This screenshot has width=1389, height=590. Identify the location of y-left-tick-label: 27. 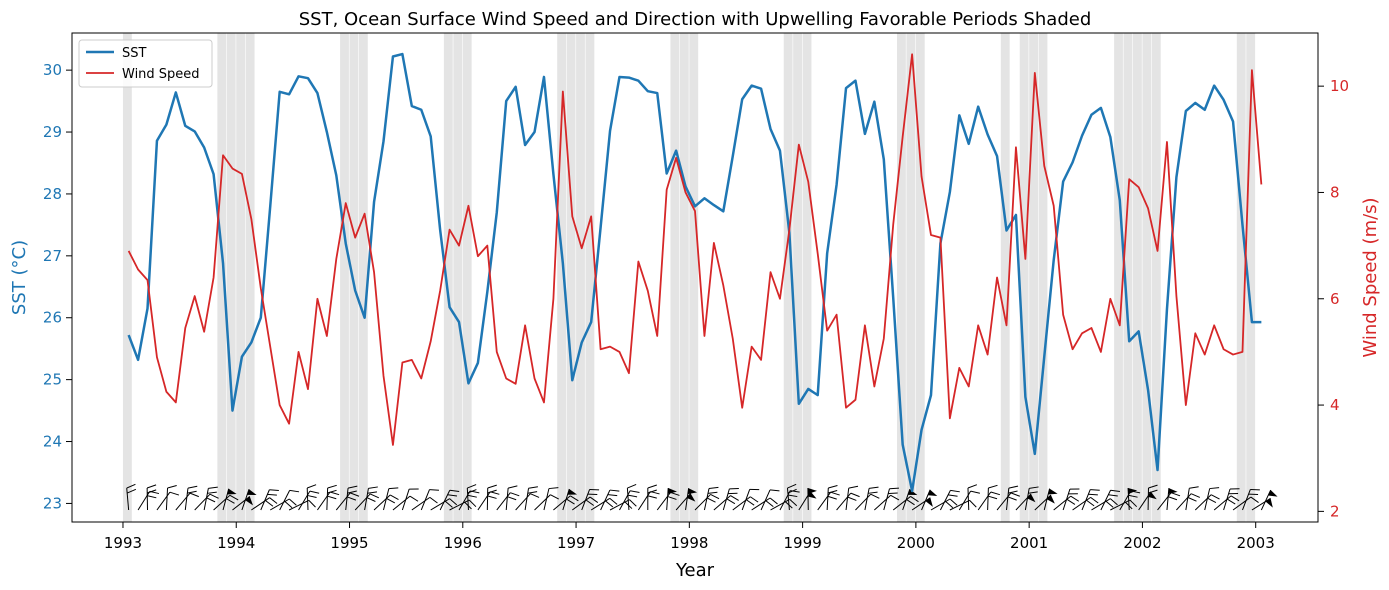
(52, 256).